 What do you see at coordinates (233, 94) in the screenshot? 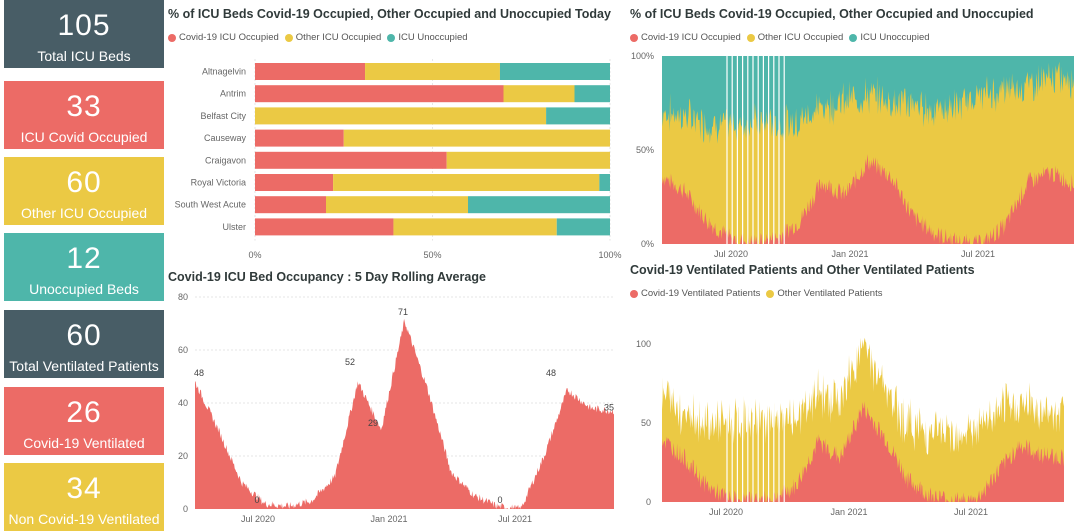
I see `category-label: Antrim` at bounding box center [233, 94].